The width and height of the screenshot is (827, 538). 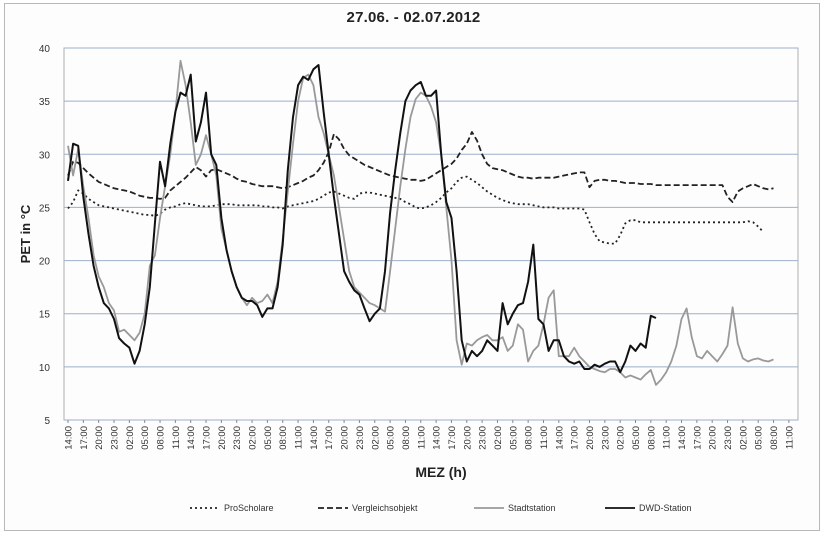 What do you see at coordinates (385, 508) in the screenshot?
I see `legend-label: Vergleichsobjekt` at bounding box center [385, 508].